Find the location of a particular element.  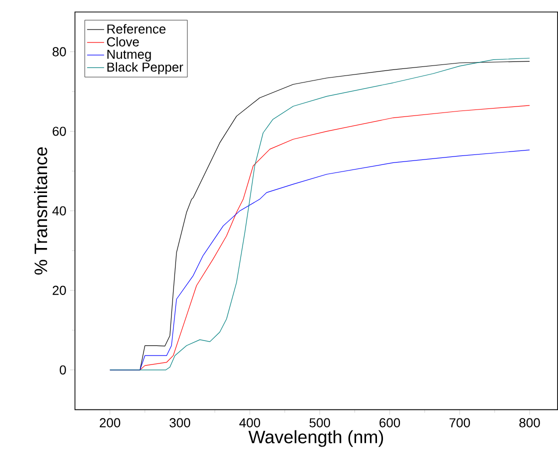

y-tick-label: 80 is located at coordinates (59, 51).